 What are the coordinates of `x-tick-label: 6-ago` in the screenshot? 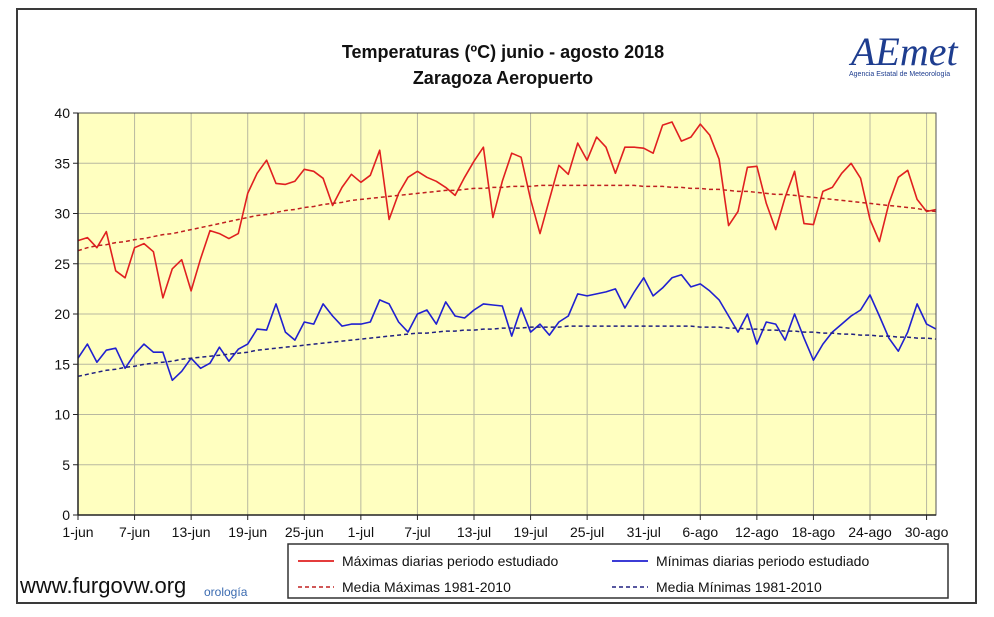 It's located at (700, 532).